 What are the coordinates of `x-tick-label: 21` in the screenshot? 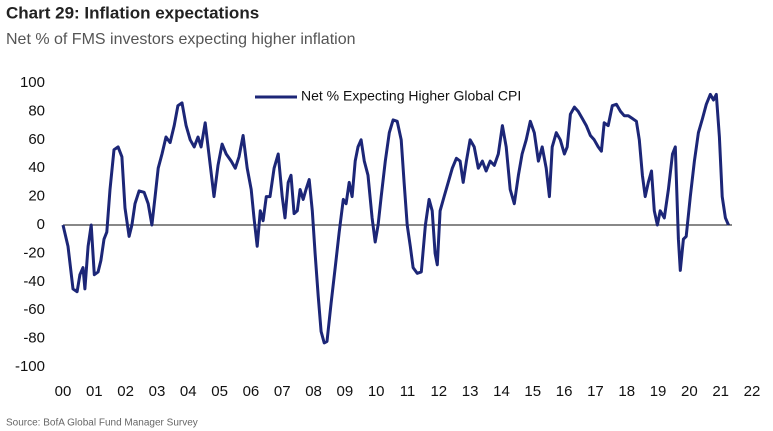 It's located at (720, 391).